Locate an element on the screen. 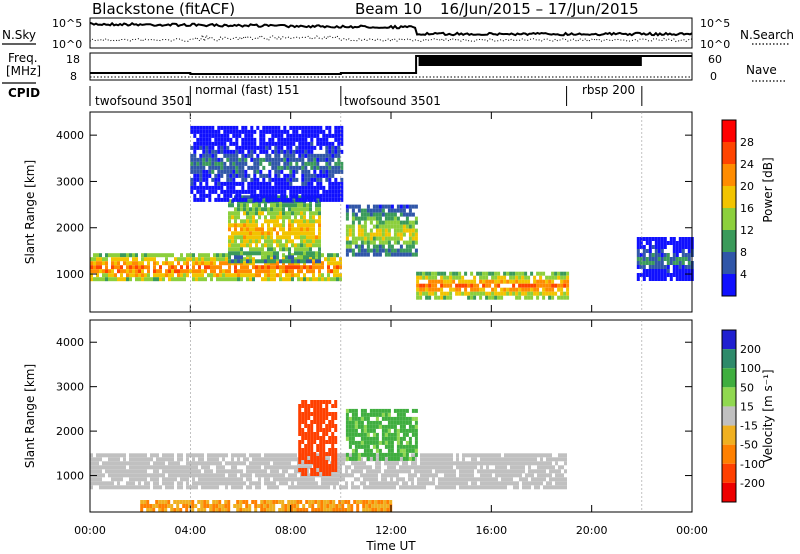 Image resolution: width=800 pixels, height=554 pixels. y-tick-label: 3000 is located at coordinates (70, 181).